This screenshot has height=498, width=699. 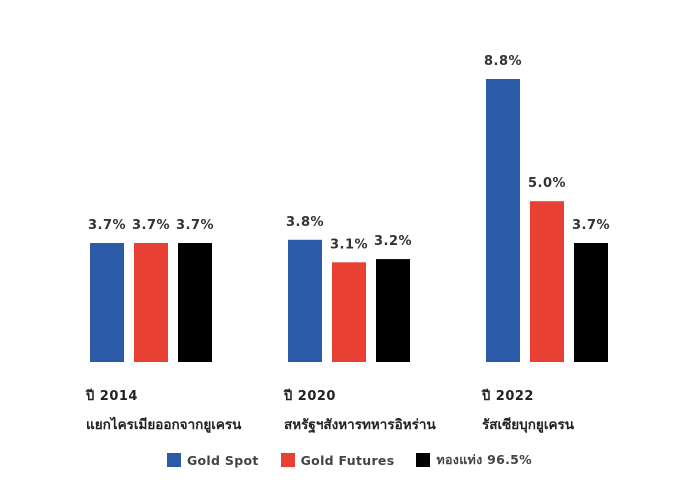 I want to click on category-year-label: ปี 2022, so click(x=507, y=396).